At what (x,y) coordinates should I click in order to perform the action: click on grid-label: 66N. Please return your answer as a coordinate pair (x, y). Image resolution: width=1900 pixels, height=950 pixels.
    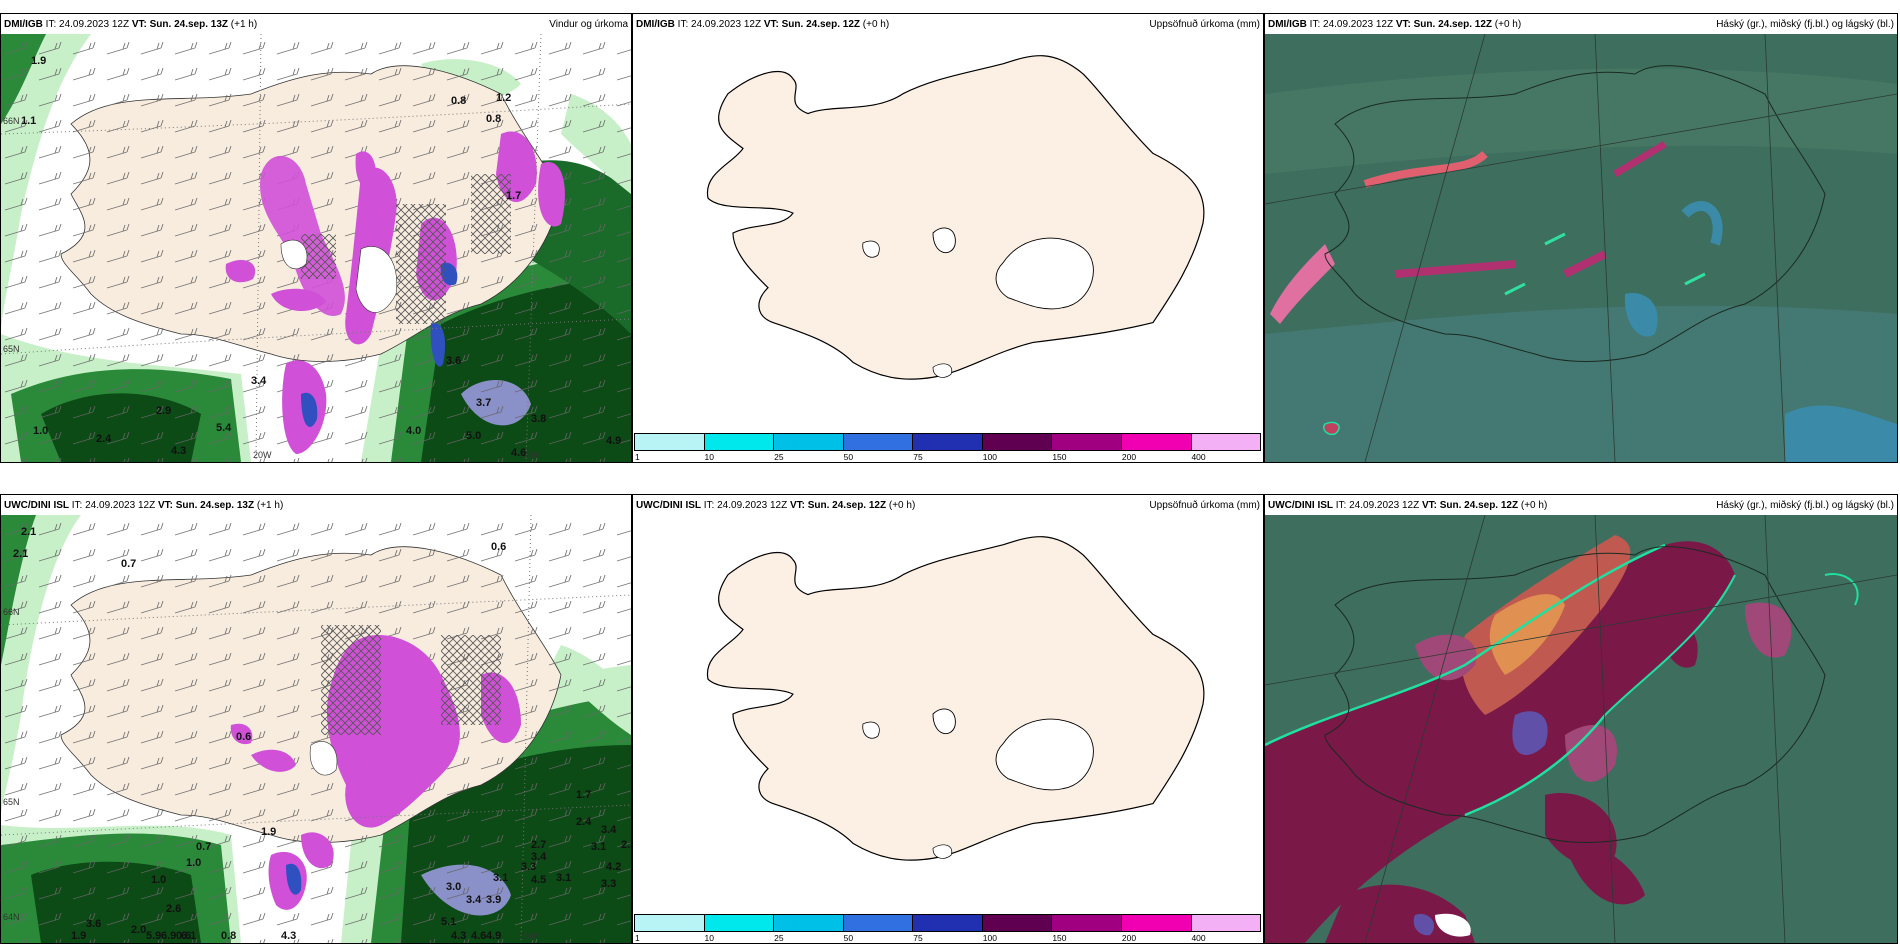
    Looking at the image, I should click on (11, 612).